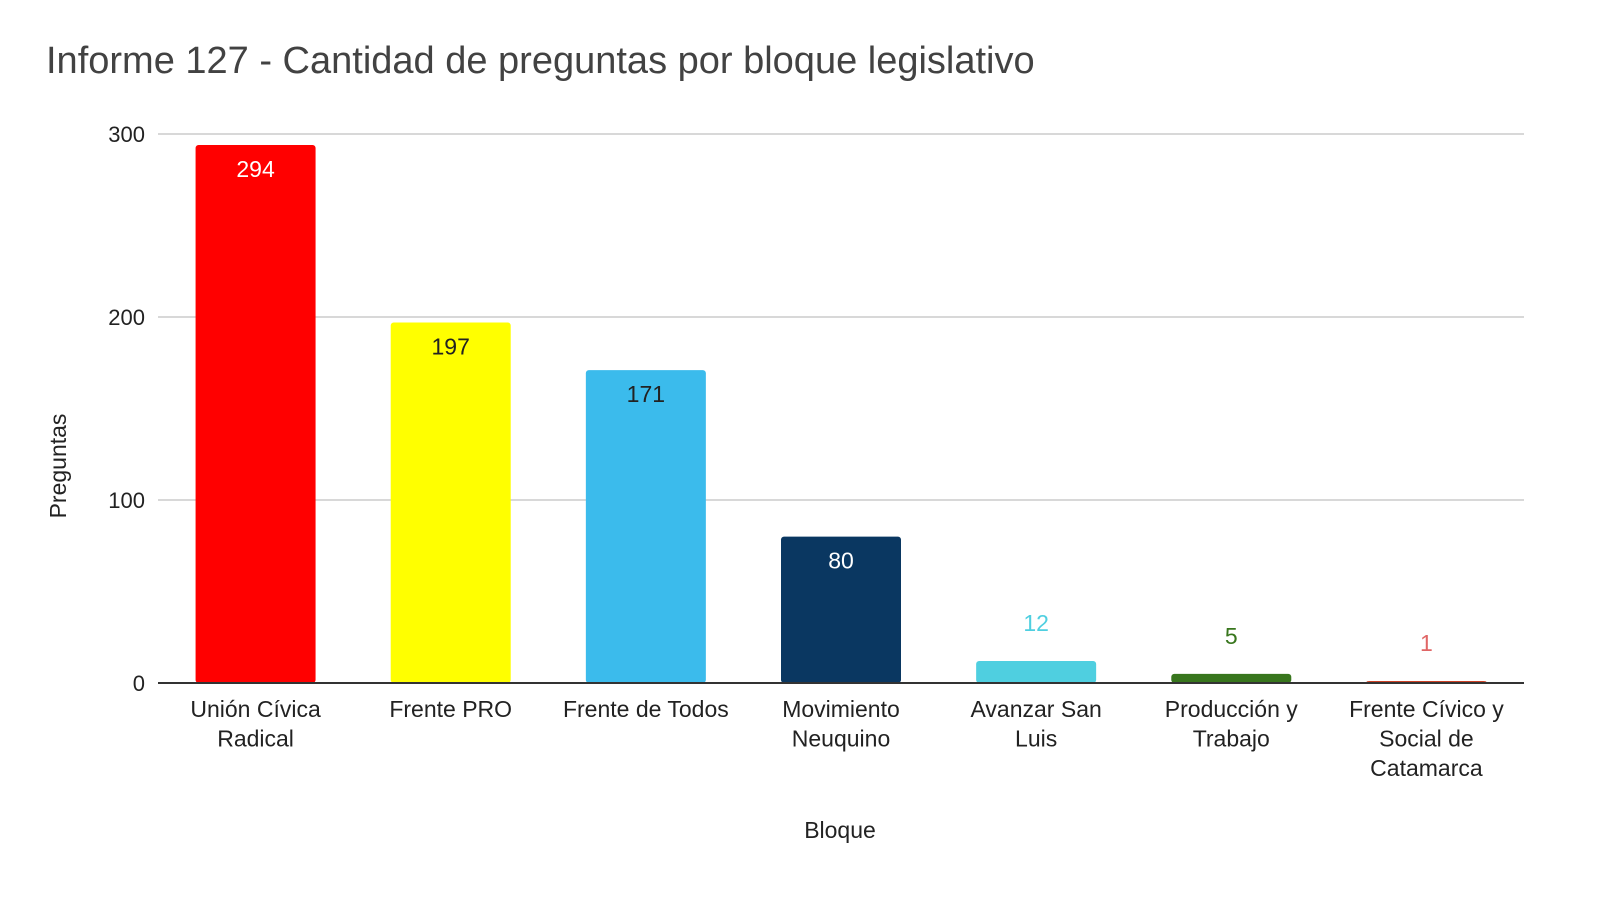 The width and height of the screenshot is (1614, 914). I want to click on x-tick-label: Frente PRO, so click(450, 709).